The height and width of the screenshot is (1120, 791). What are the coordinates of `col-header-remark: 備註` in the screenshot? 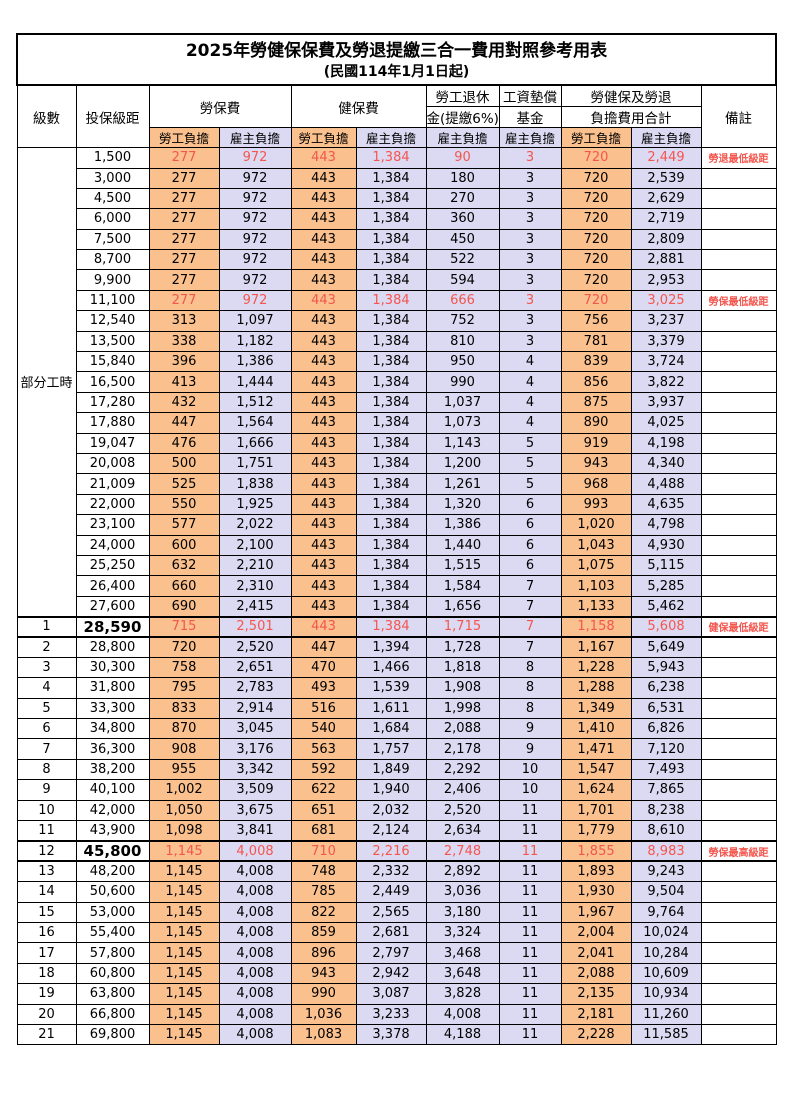 It's located at (738, 116).